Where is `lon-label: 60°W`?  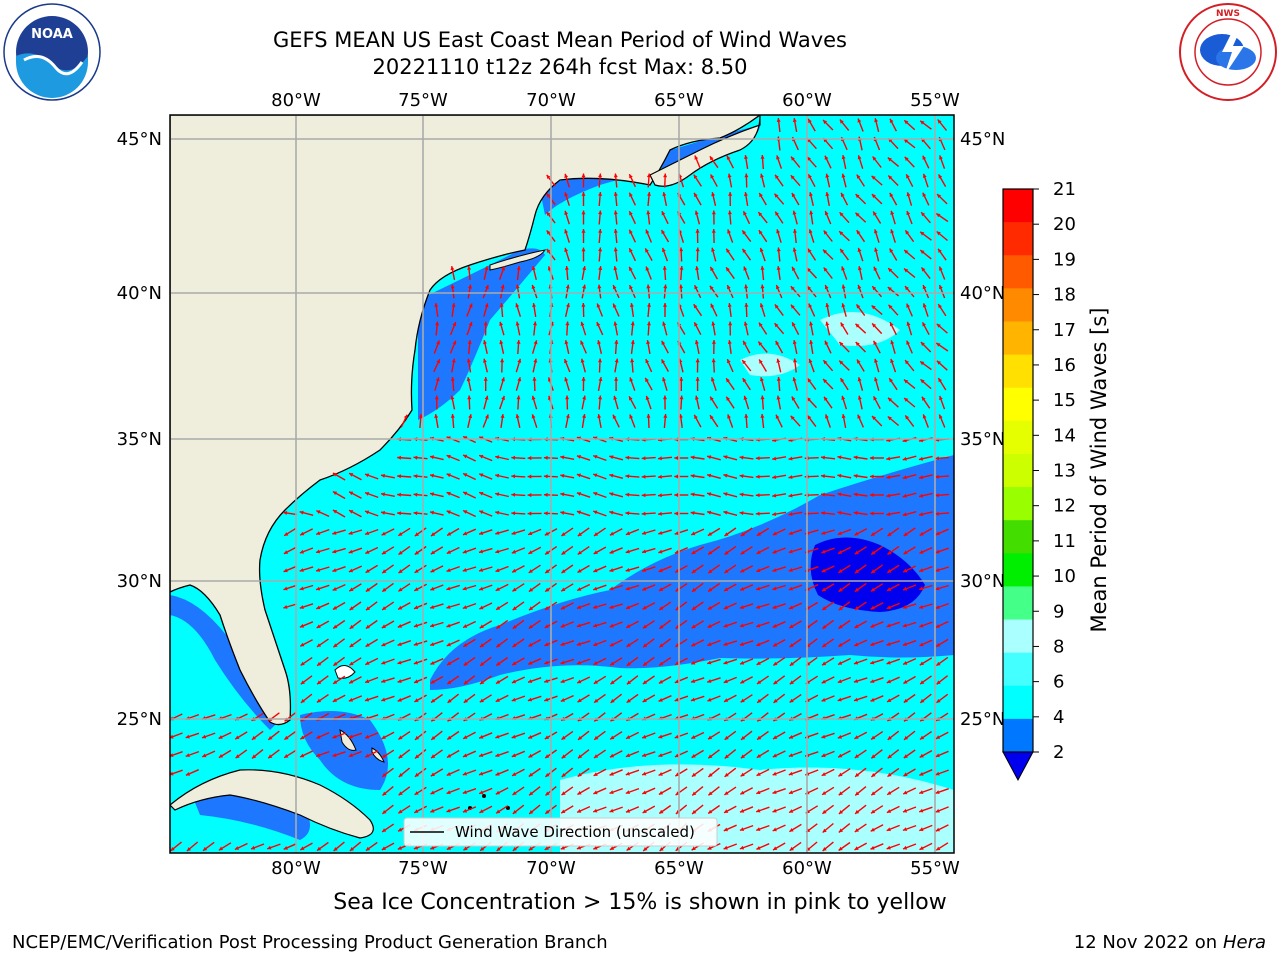
lon-label: 60°W is located at coordinates (807, 868).